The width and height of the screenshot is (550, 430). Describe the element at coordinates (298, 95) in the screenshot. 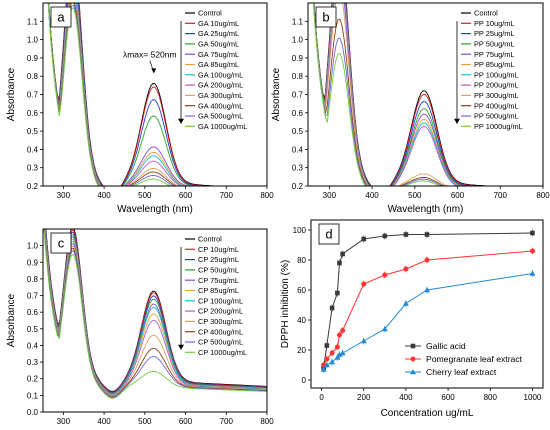

I see `y-tick-label: 0.7` at that location.